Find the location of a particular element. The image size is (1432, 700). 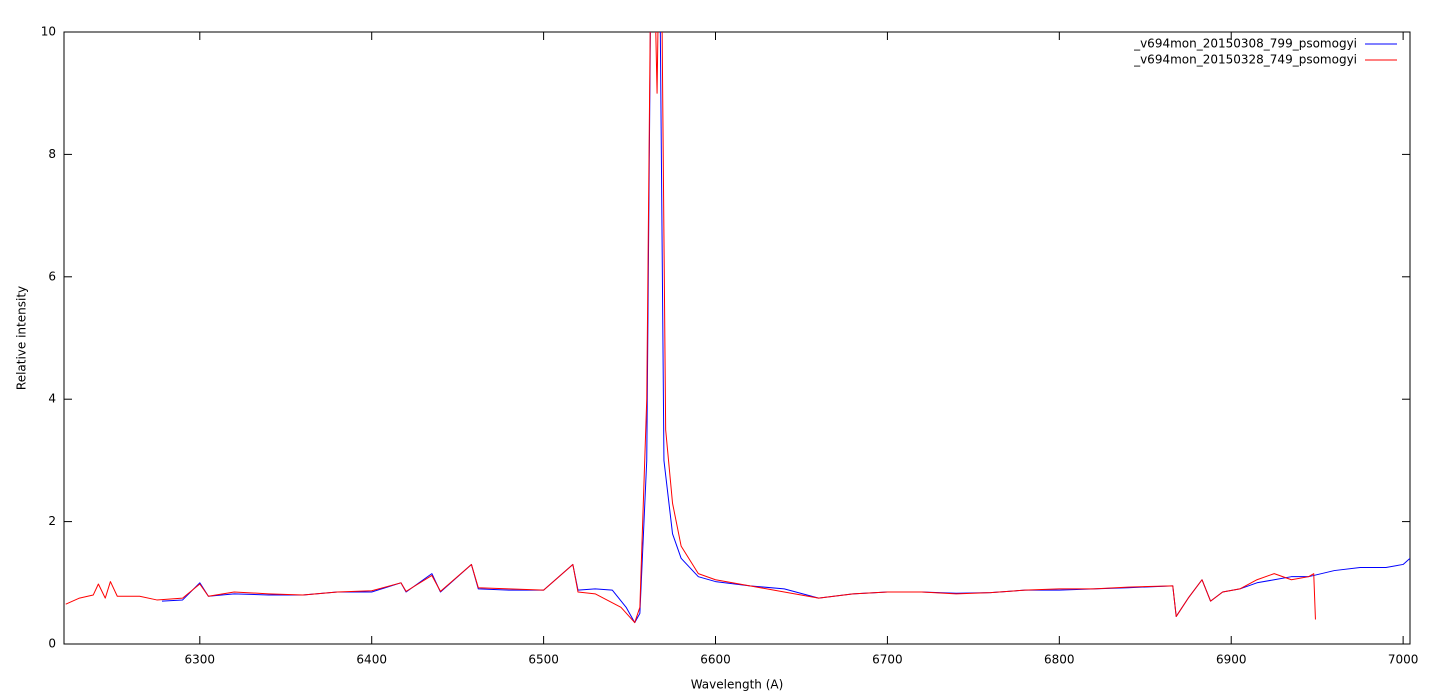

x-tick-label: 6300 is located at coordinates (200, 660).